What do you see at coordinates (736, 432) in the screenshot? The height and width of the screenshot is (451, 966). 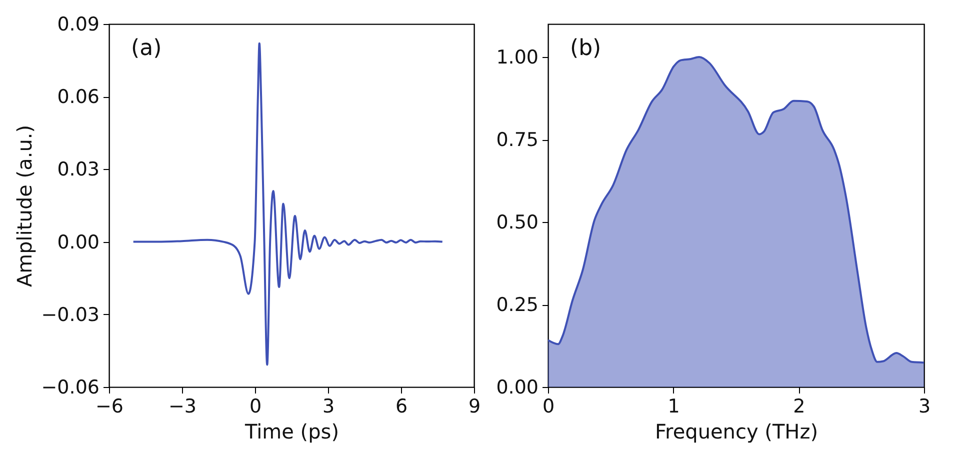 I see `x-axis-title: Frequency (THz)` at bounding box center [736, 432].